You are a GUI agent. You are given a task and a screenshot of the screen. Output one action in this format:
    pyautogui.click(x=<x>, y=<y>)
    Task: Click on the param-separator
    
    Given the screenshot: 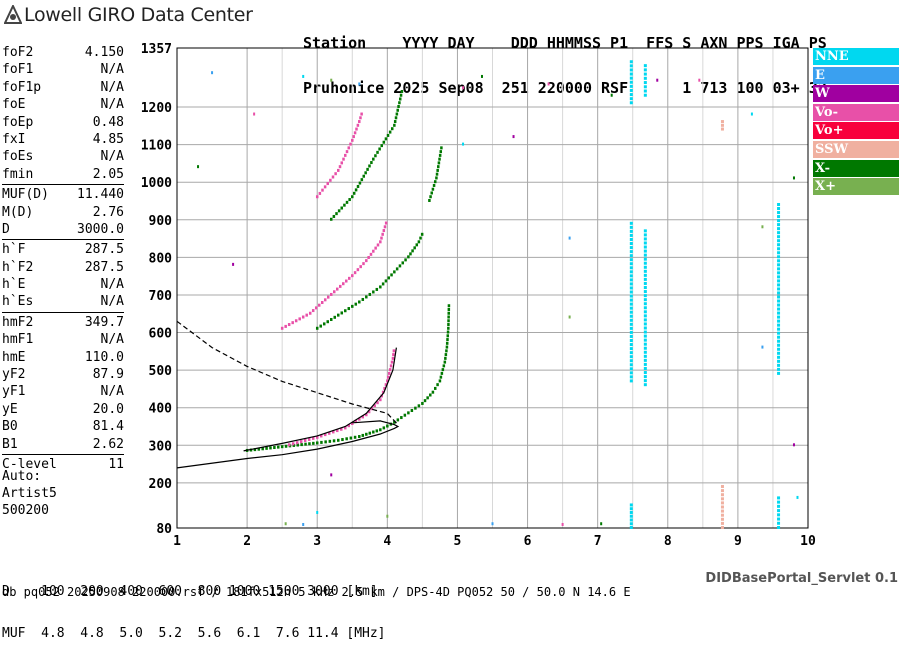 What is the action you would take?
    pyautogui.click(x=63, y=454)
    